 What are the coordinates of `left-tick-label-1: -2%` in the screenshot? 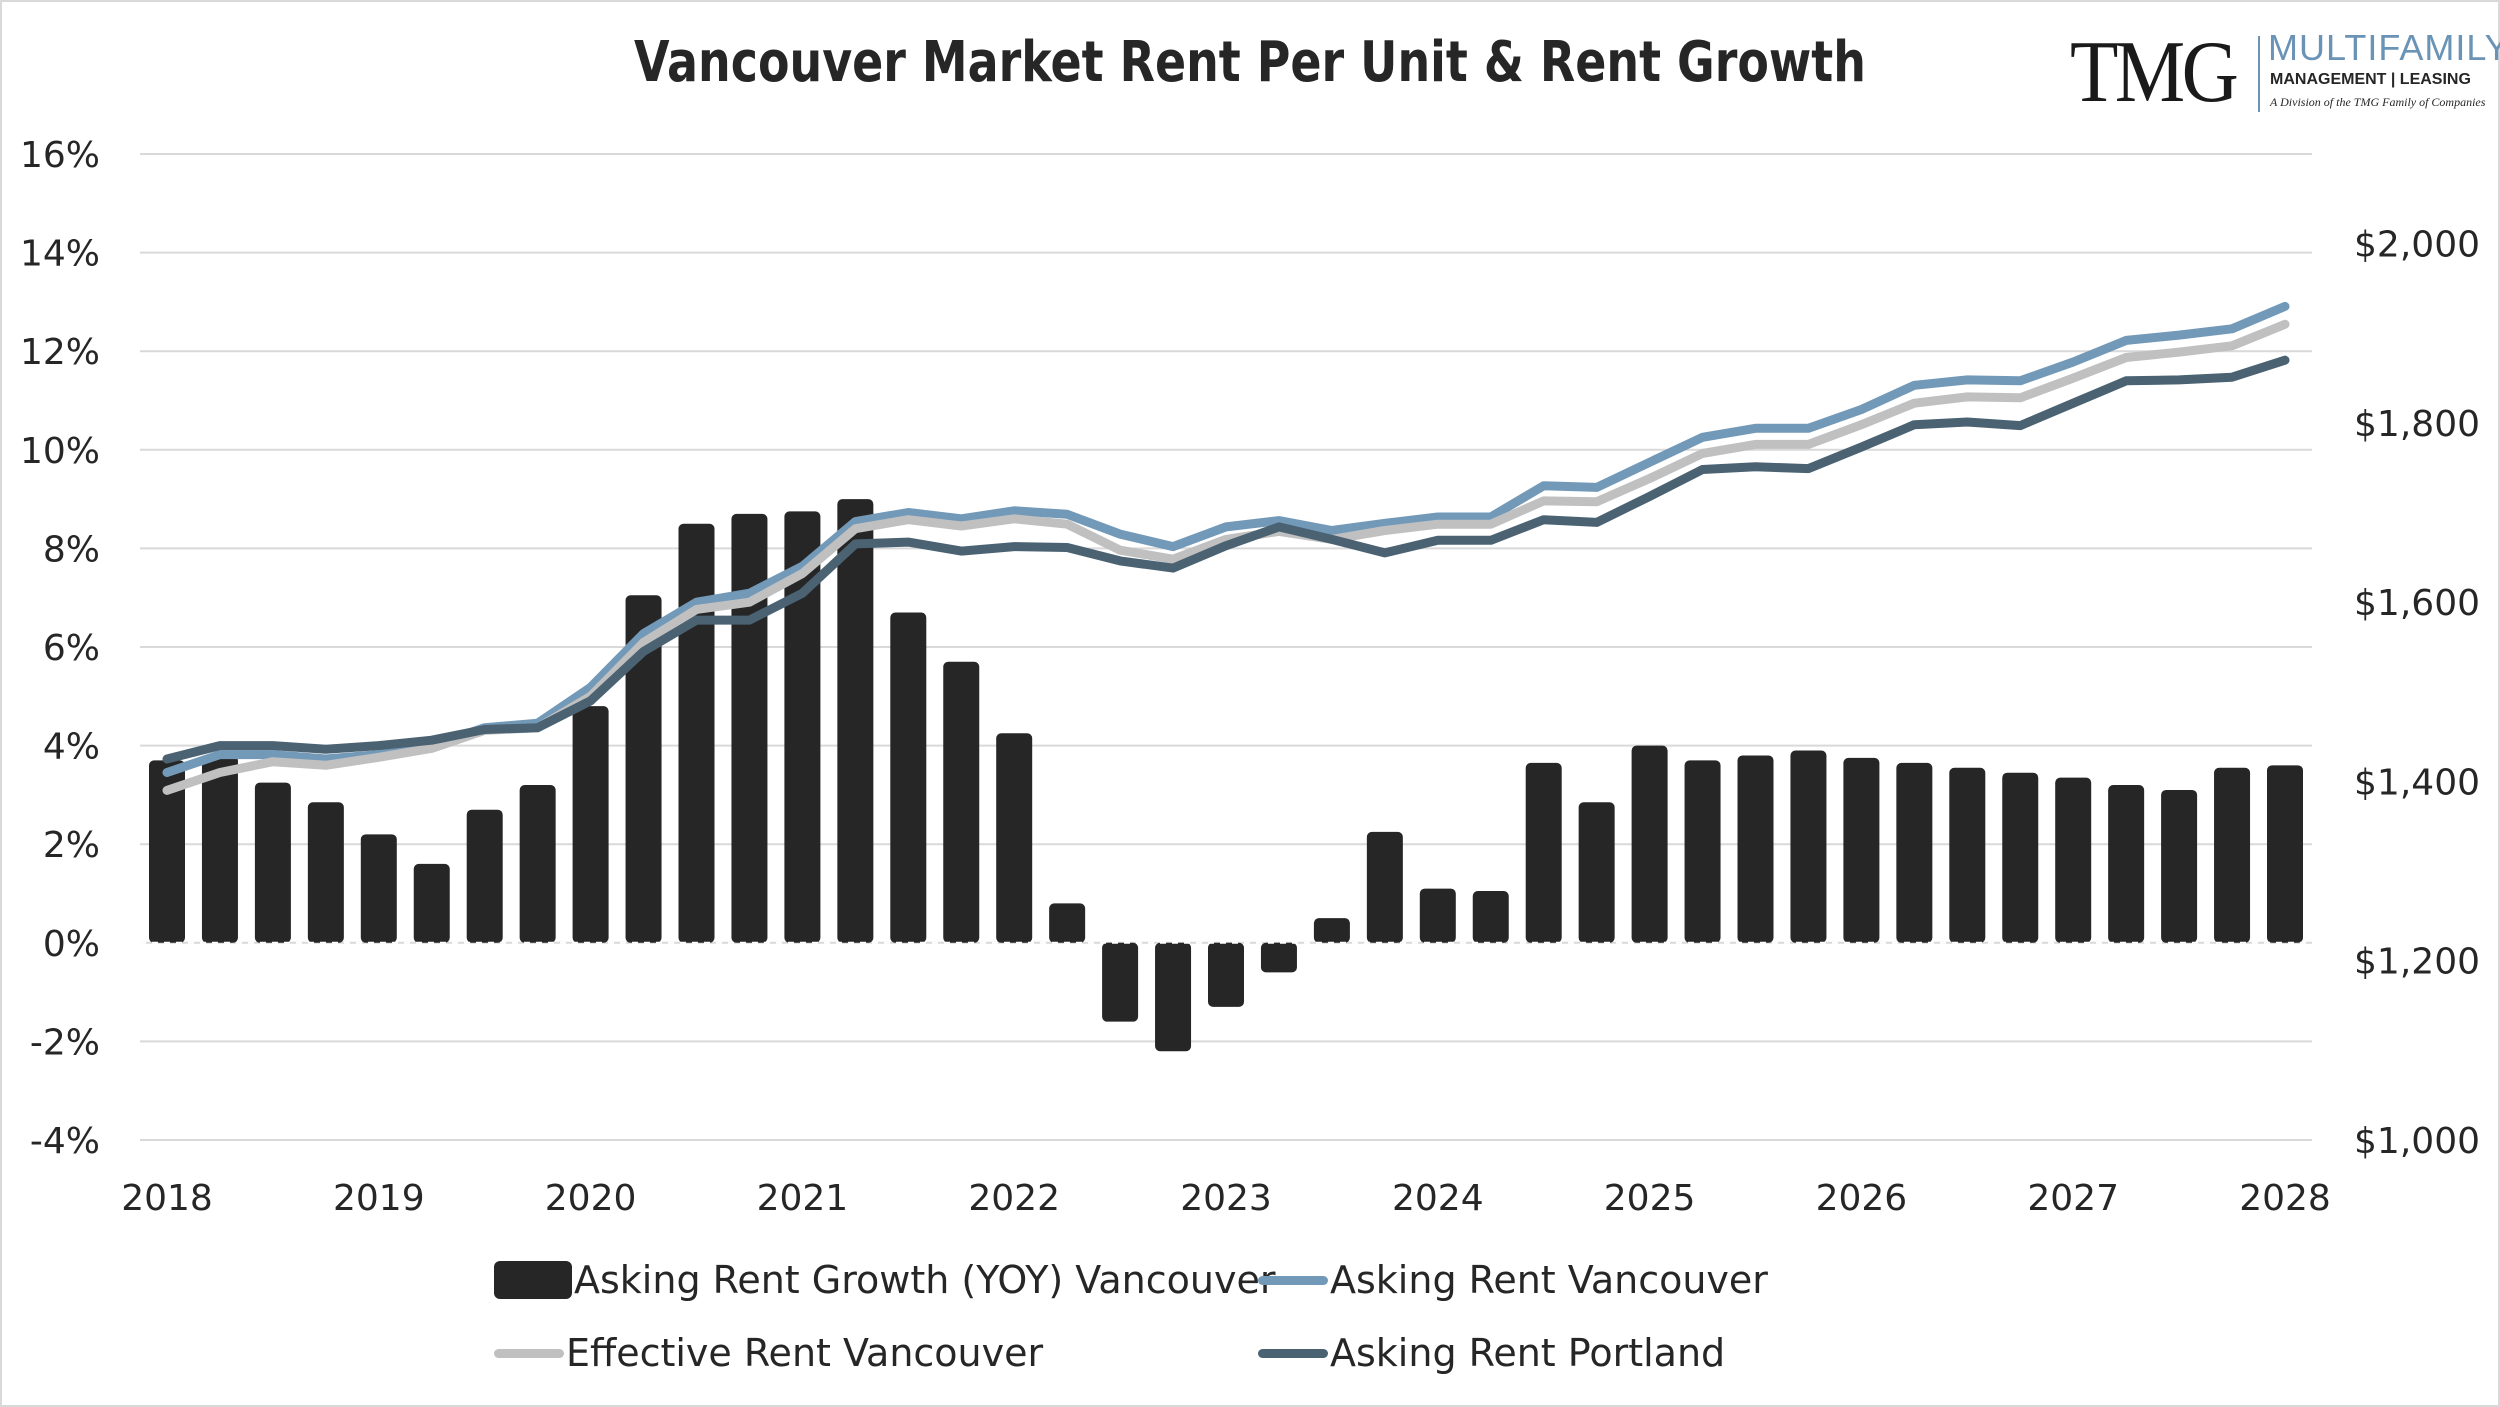 It's located at (65, 1042).